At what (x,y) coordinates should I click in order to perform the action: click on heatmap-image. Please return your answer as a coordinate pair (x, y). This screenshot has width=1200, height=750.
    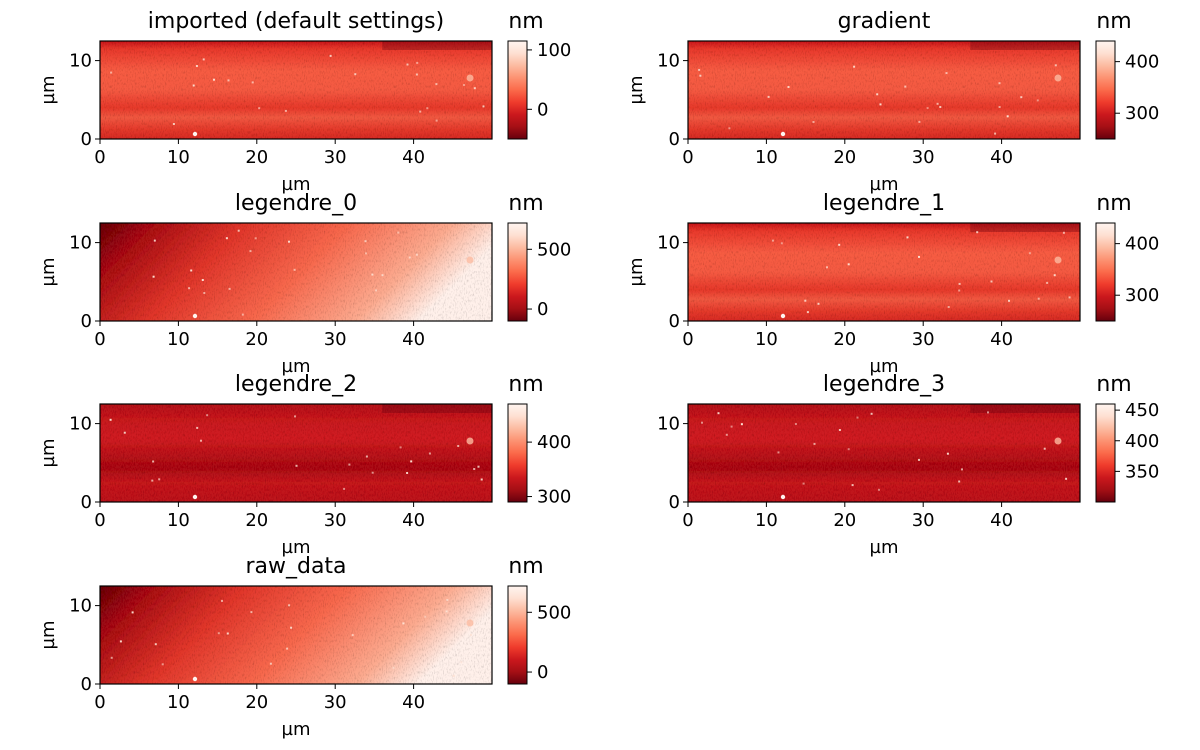
    Looking at the image, I should click on (296, 635).